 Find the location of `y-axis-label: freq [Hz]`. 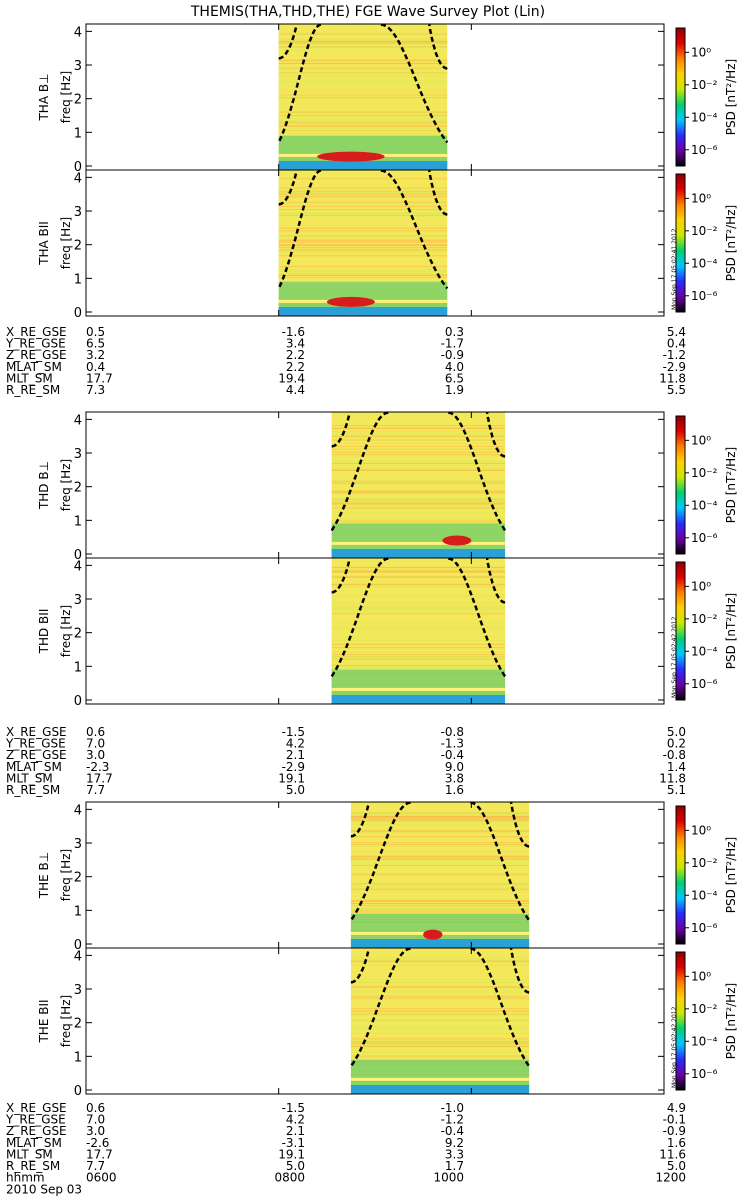

y-axis-label: freq [Hz] is located at coordinates (66, 97).